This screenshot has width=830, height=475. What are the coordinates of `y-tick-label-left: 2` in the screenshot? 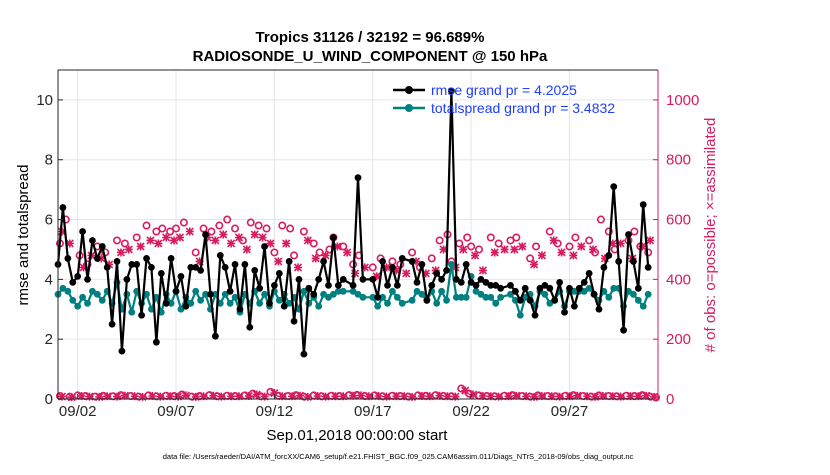 It's located at (49, 339).